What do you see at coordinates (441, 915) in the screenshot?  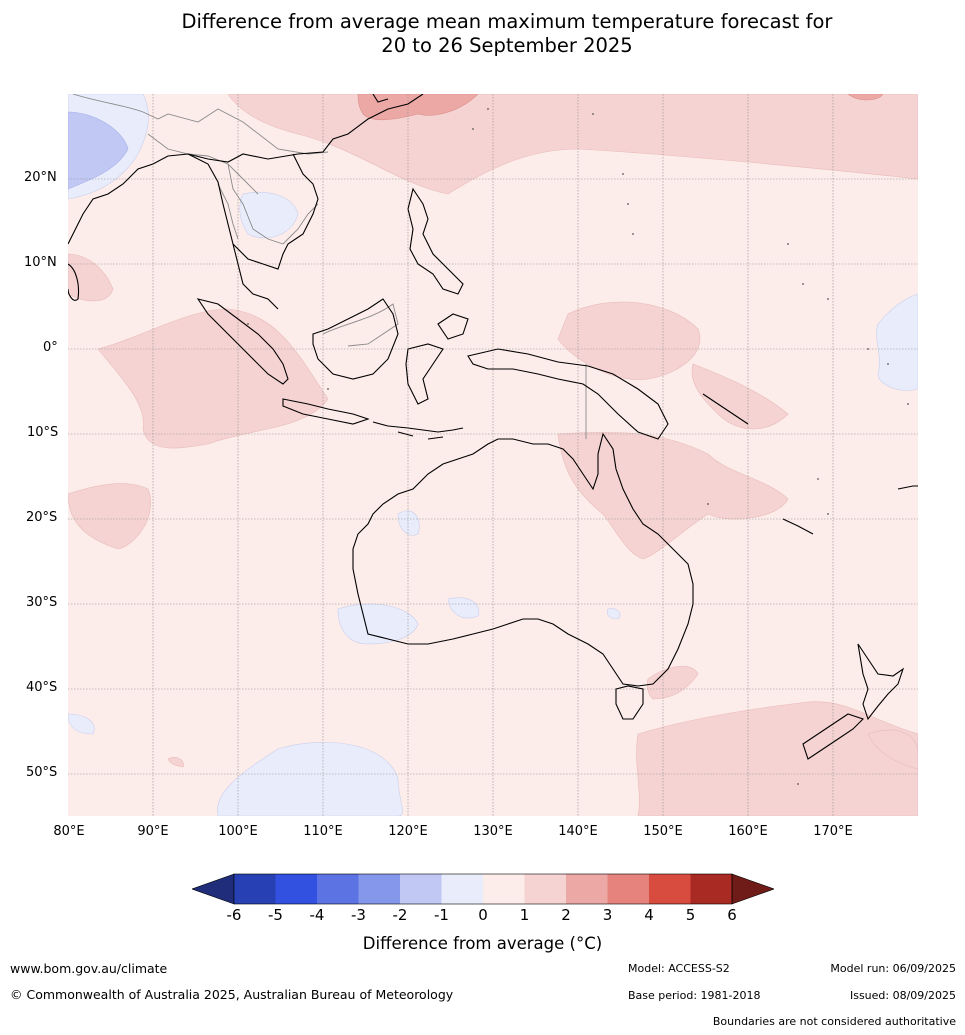 I see `colorbar-tick: -1` at bounding box center [441, 915].